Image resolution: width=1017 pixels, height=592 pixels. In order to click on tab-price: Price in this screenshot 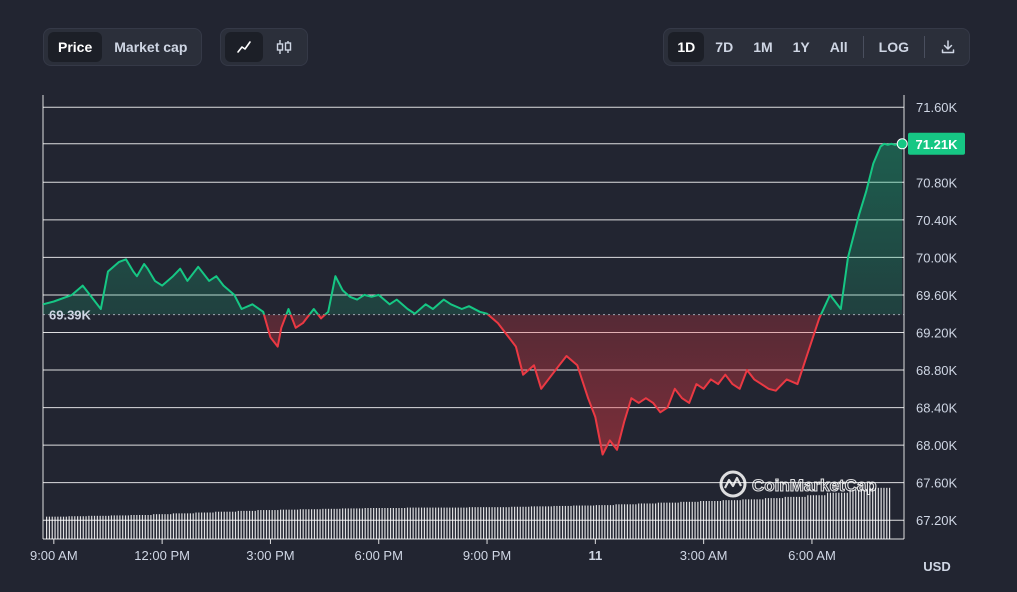, I will do `click(75, 47)`.